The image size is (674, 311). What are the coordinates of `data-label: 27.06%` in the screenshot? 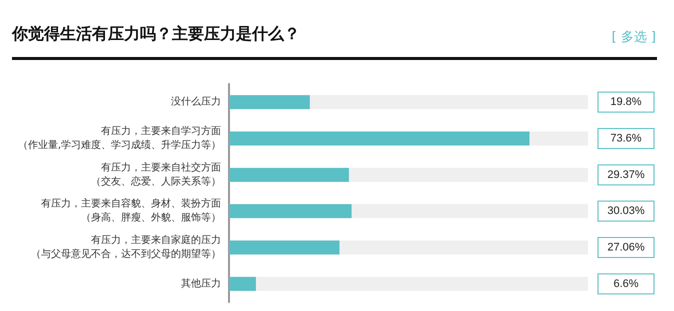 It's located at (626, 248).